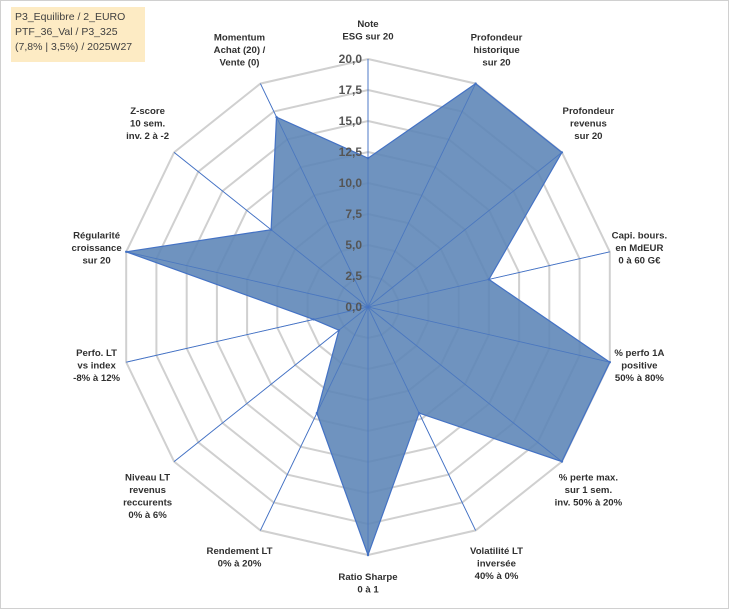 The width and height of the screenshot is (729, 609). What do you see at coordinates (351, 90) in the screenshot?
I see `tick-label: 17,5` at bounding box center [351, 90].